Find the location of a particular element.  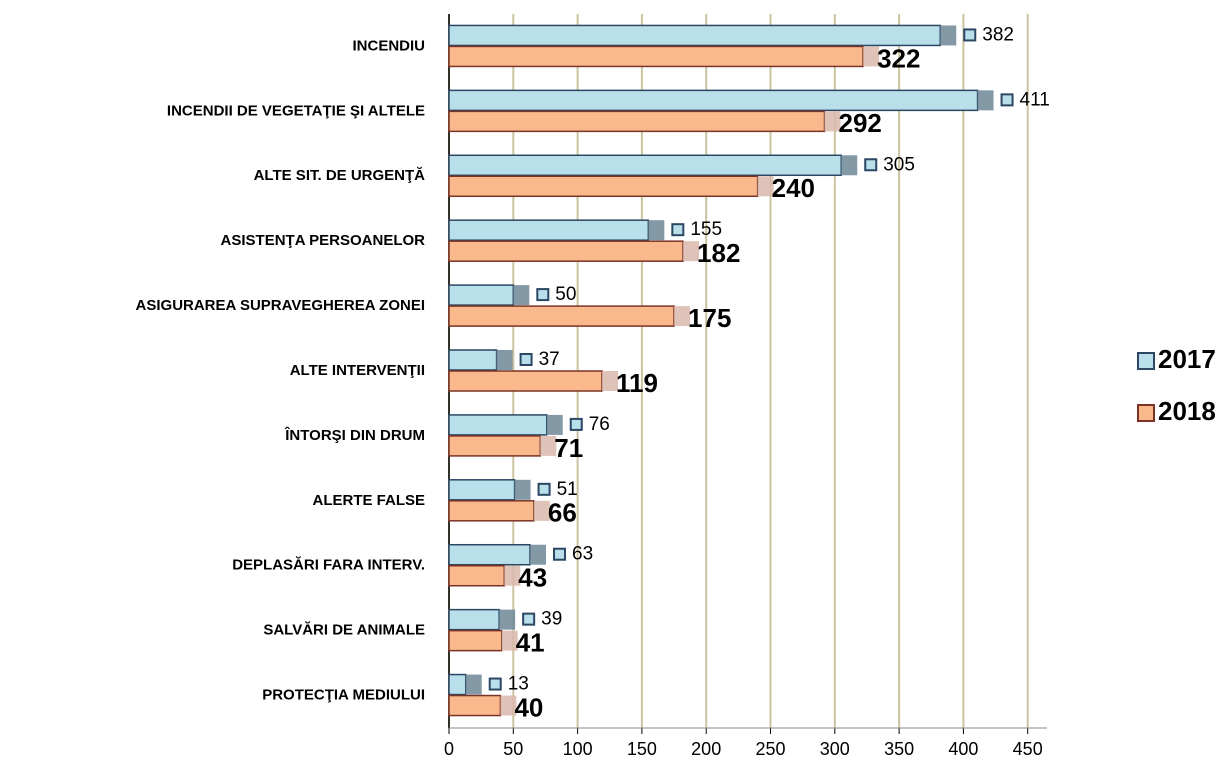

data-label: 182 is located at coordinates (718, 253).